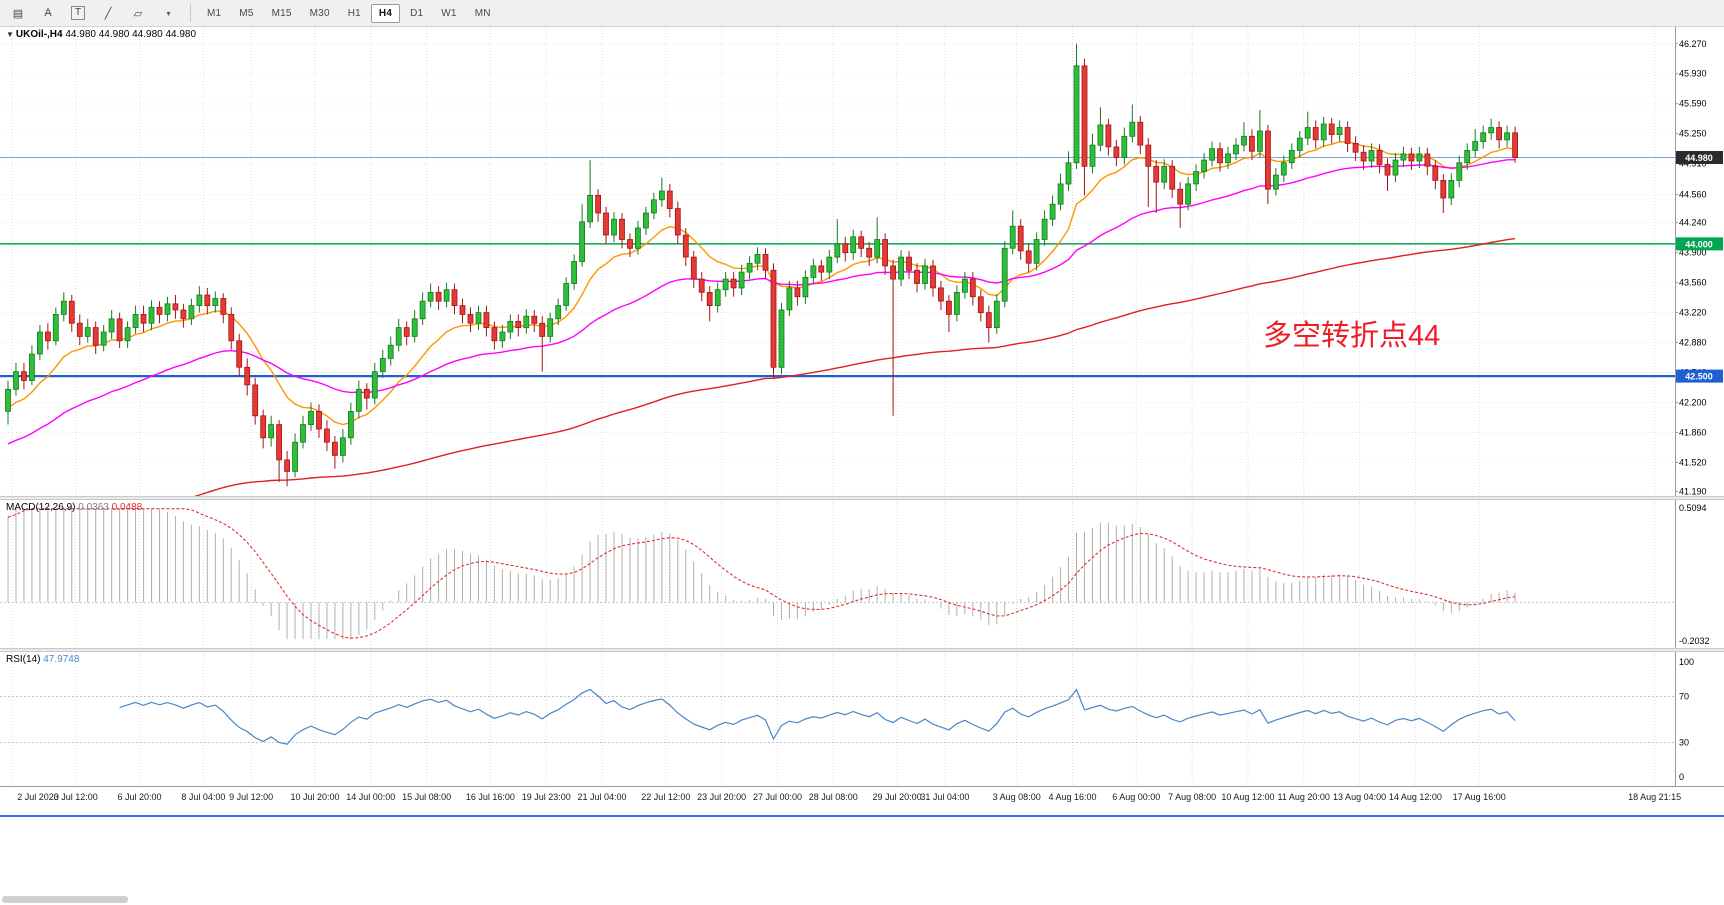 The width and height of the screenshot is (1724, 905). Describe the element at coordinates (1360, 797) in the screenshot. I see `time-axis-label: 13 Aug 04:00` at that location.